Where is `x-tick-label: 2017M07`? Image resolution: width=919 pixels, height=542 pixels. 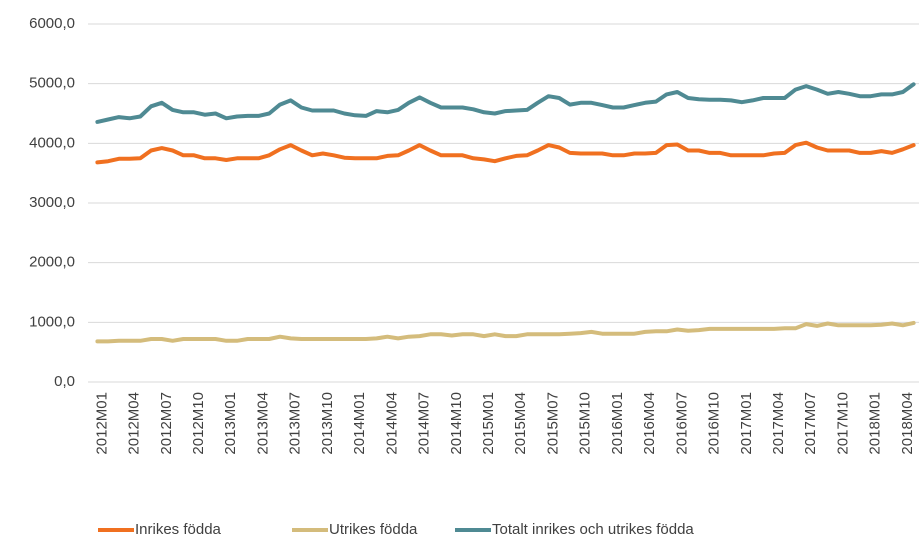 x-tick-label: 2017M07 is located at coordinates (810, 423).